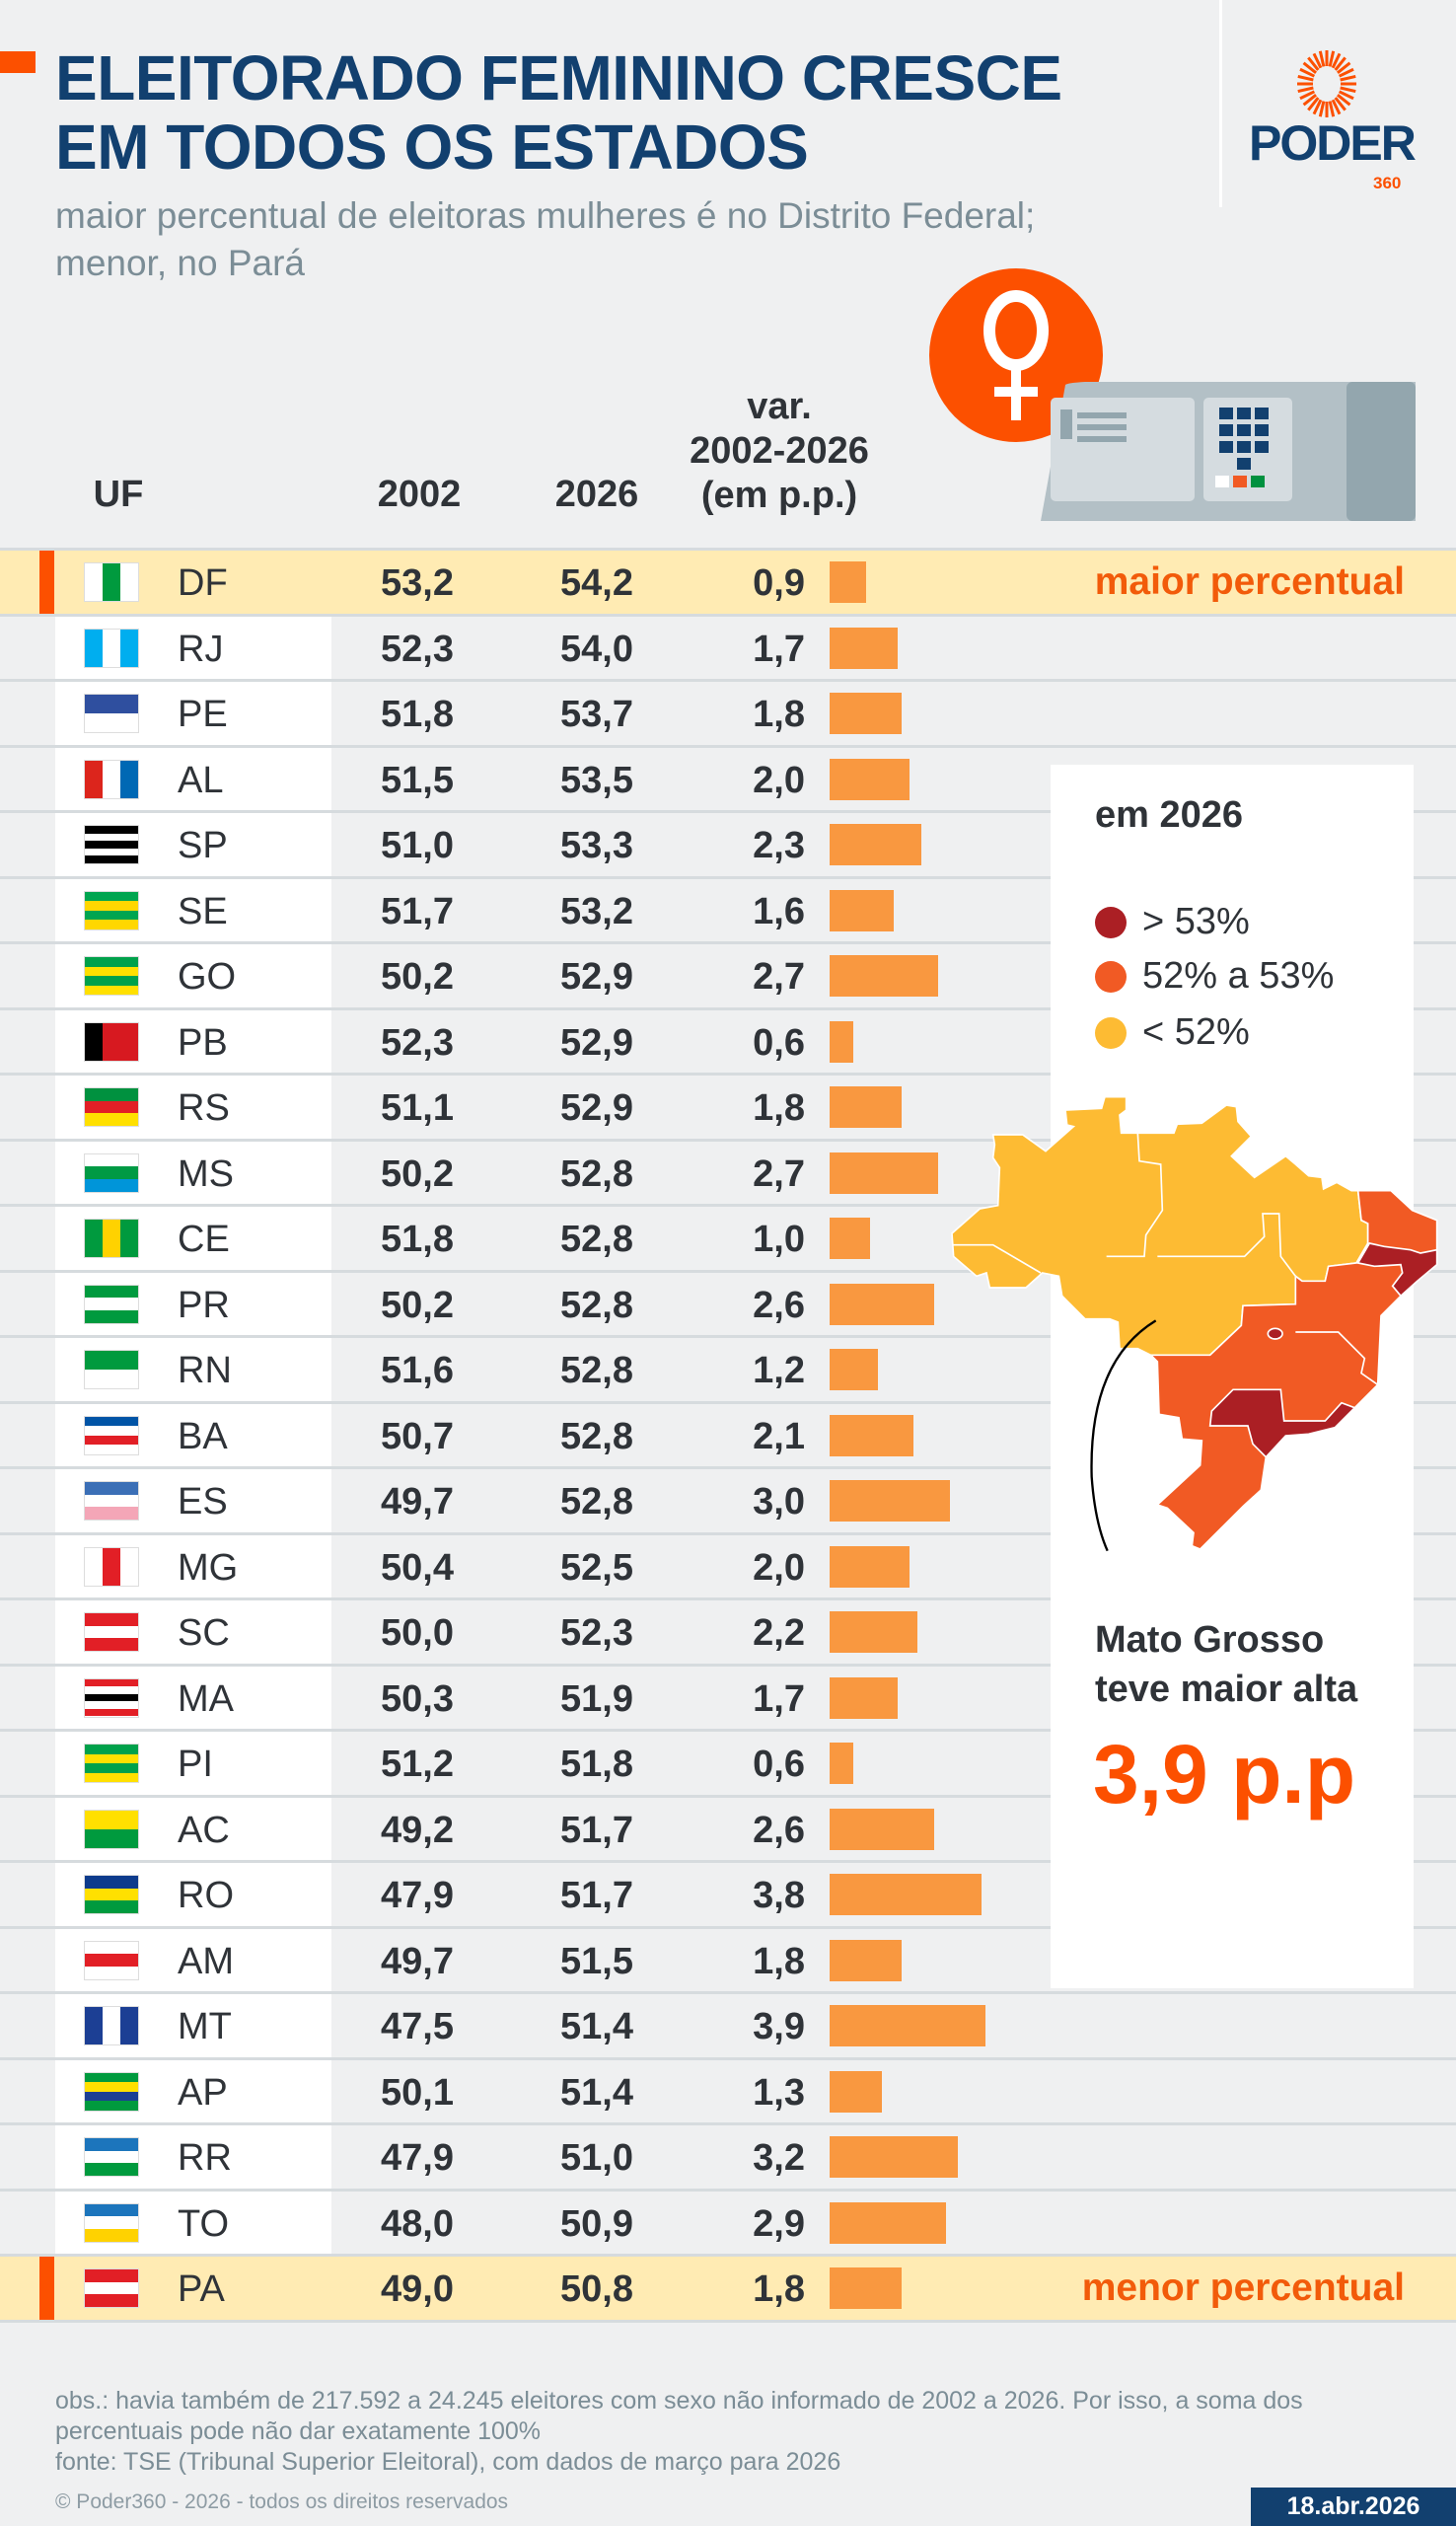  I want to click on value-2026: 52,3, so click(596, 1633).